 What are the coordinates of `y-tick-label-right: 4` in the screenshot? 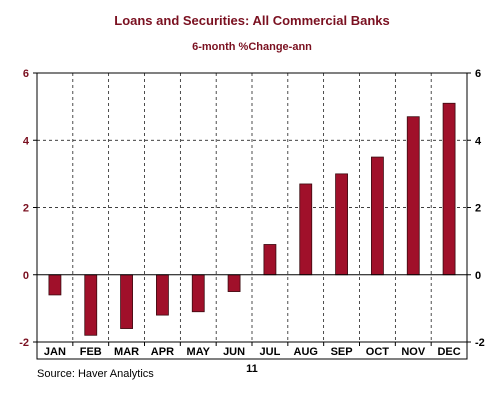 It's located at (478, 141).